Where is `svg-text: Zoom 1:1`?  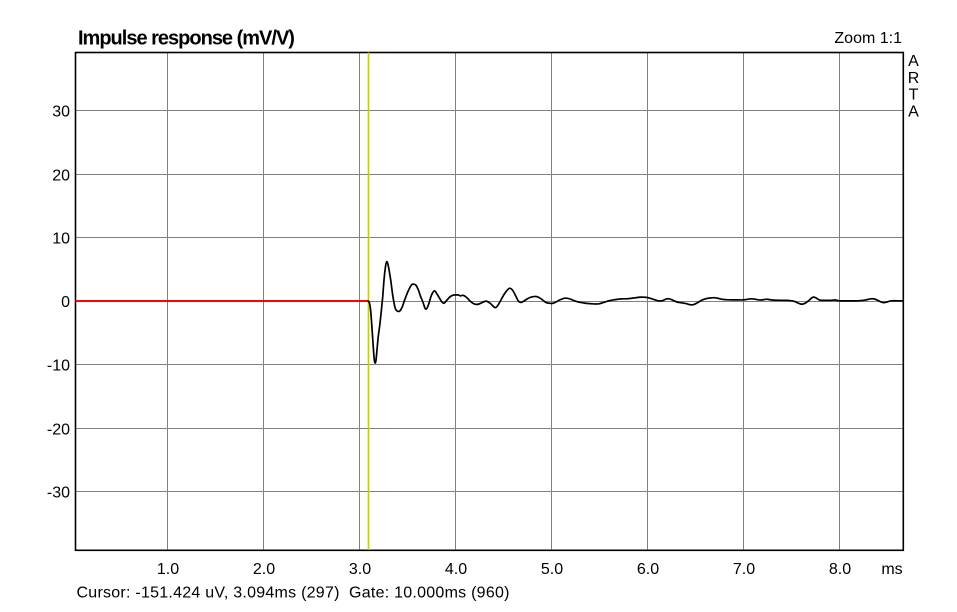
svg-text: Zoom 1:1 is located at coordinates (868, 38).